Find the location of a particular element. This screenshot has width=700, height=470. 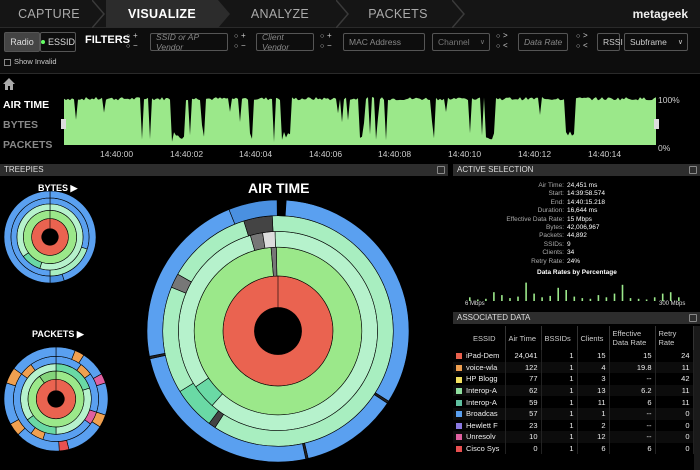

table-row: Broadcas 57 1 1 -- 0 is located at coordinates (573, 413).